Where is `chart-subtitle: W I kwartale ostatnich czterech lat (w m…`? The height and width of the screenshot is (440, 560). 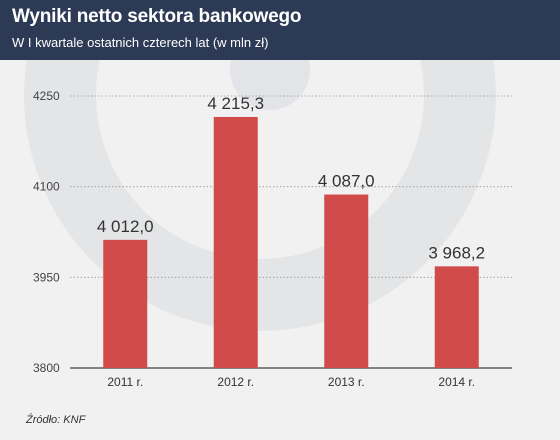 chart-subtitle: W I kwartale ostatnich czterech lat (w m… is located at coordinates (140, 42).